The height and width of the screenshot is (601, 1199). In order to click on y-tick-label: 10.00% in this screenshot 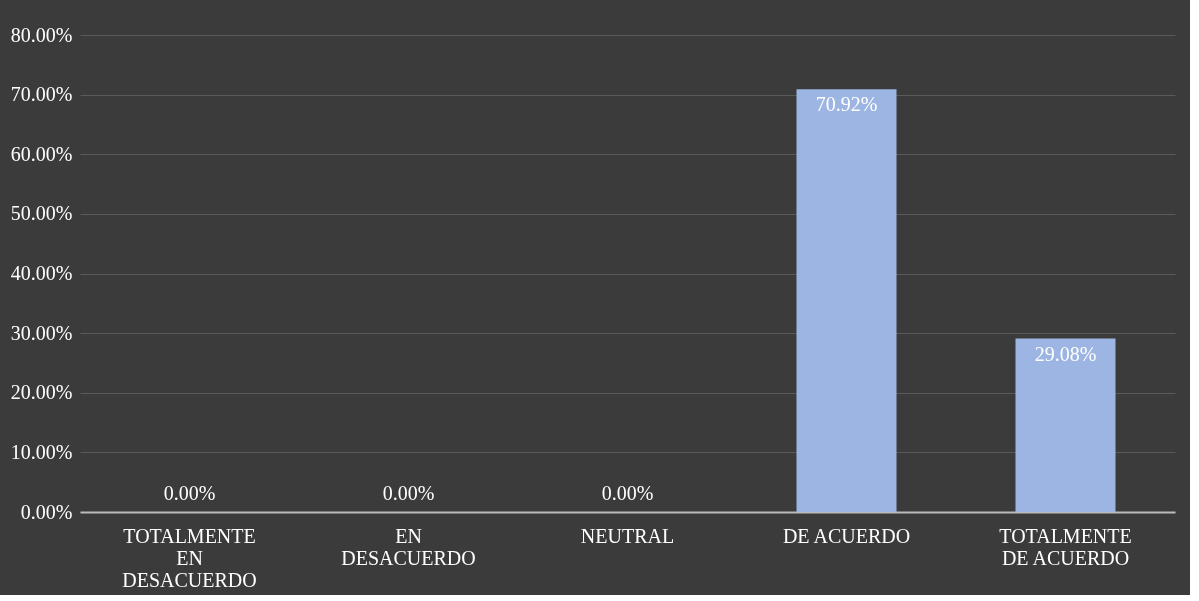, I will do `click(41, 451)`.